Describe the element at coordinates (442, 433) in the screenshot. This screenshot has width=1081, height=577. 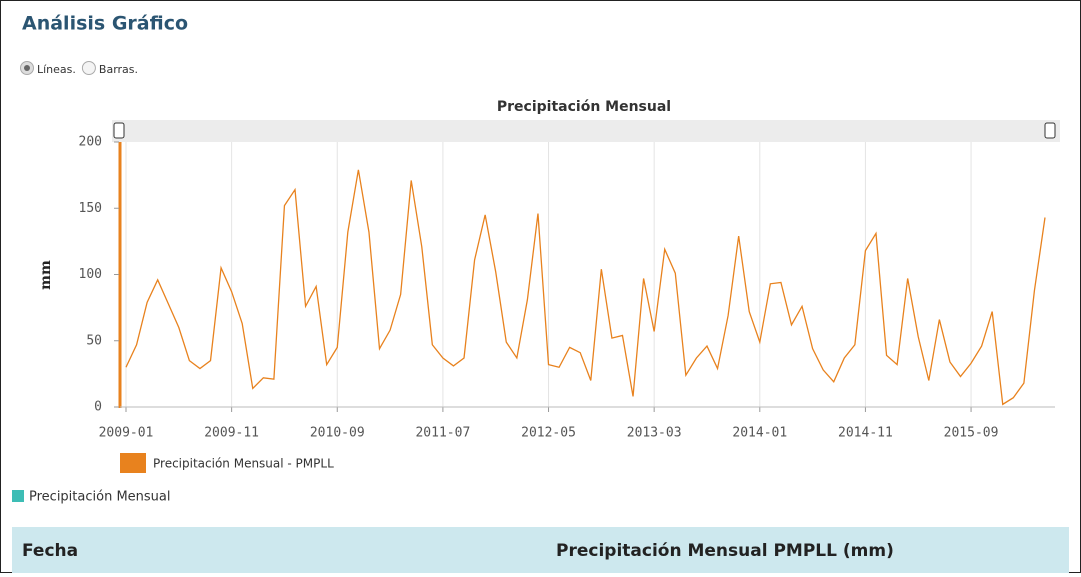
I see `x-tick-label: 2011-07` at that location.